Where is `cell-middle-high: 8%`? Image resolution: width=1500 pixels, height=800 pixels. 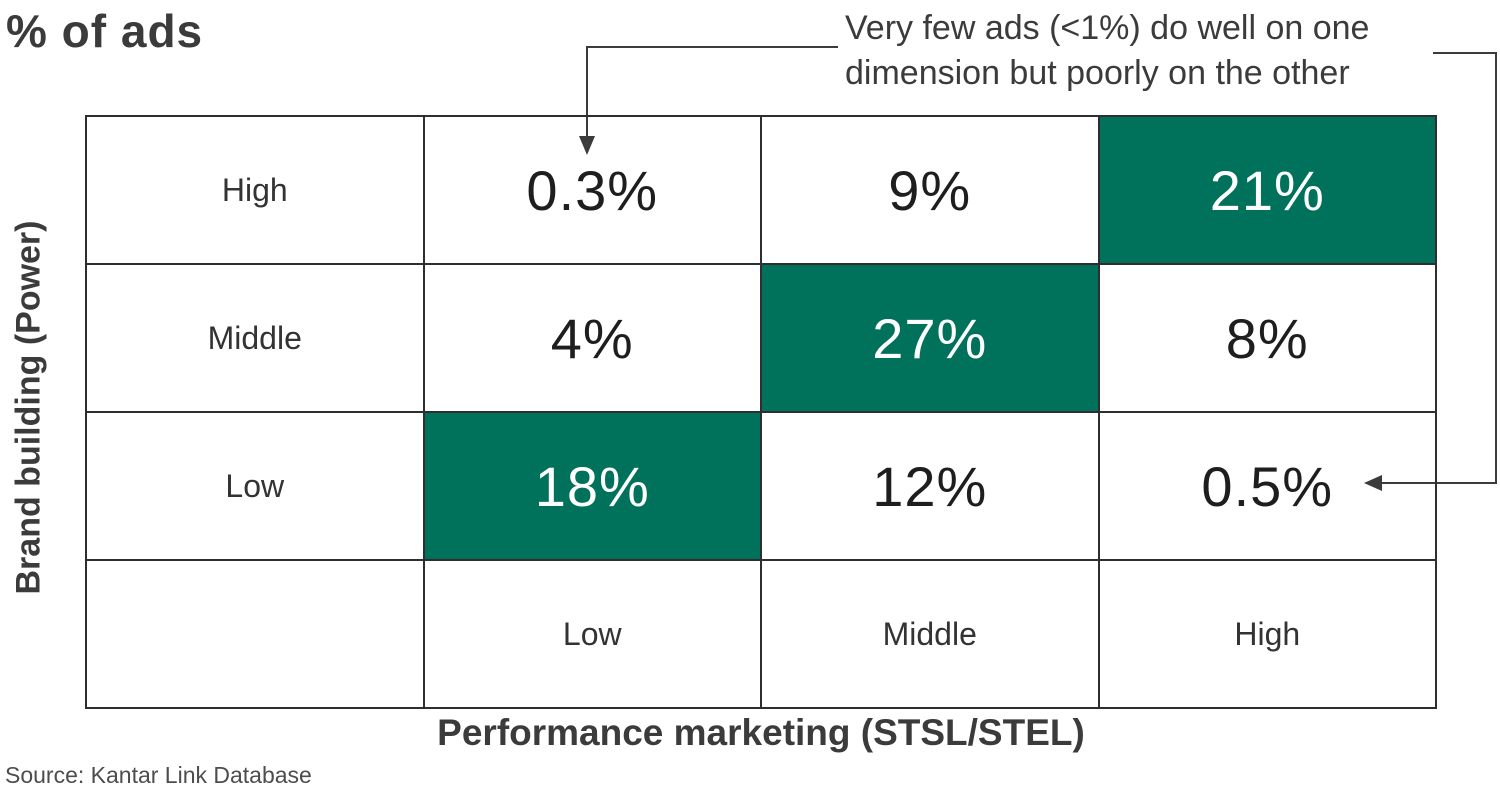 cell-middle-high: 8% is located at coordinates (1267, 338).